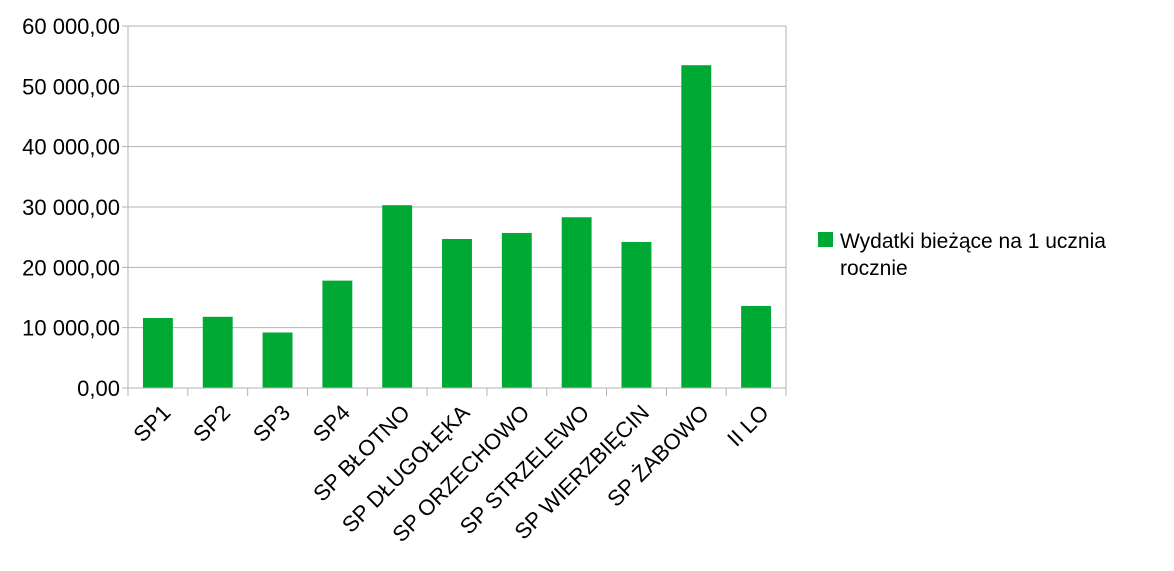 This screenshot has width=1174, height=571. What do you see at coordinates (825, 239) in the screenshot?
I see `legend-swatch` at bounding box center [825, 239].